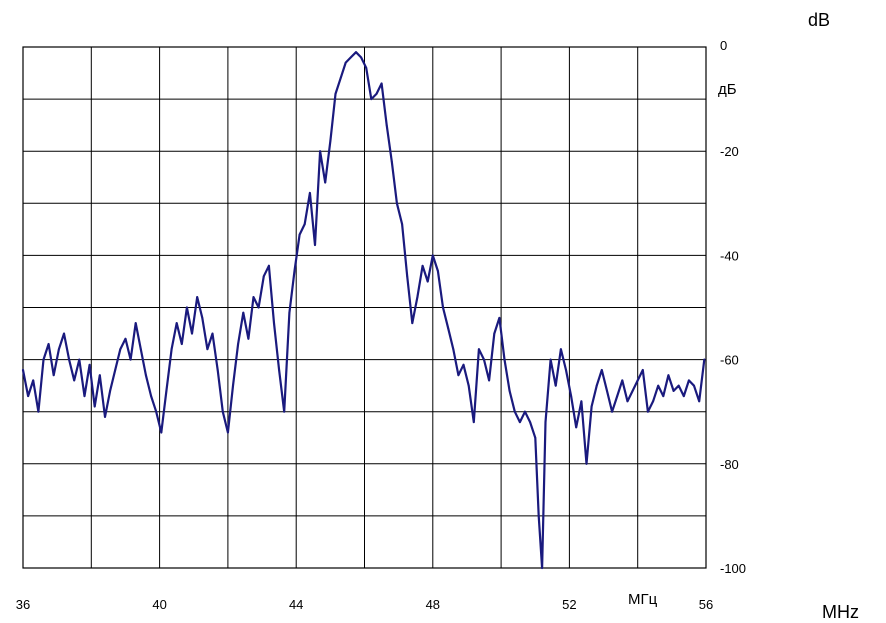 Image resolution: width=886 pixels, height=623 pixels. What do you see at coordinates (23, 604) in the screenshot?
I see `x-tick-label: 36` at bounding box center [23, 604].